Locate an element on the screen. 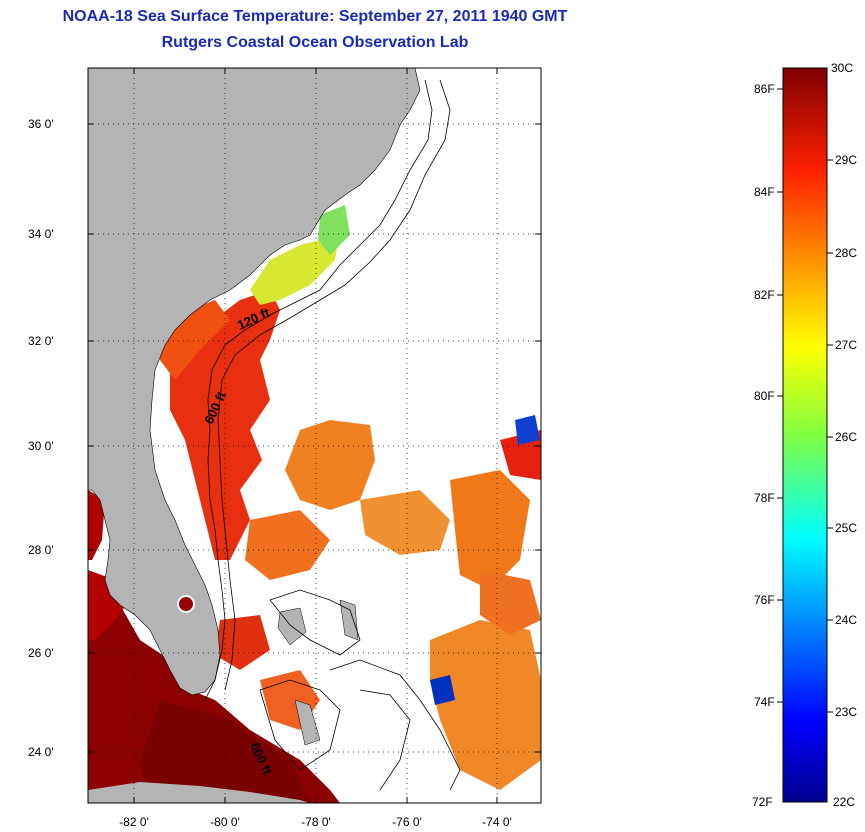 This screenshot has width=865, height=832. lat-label-30: 30 0' is located at coordinates (41, 446).